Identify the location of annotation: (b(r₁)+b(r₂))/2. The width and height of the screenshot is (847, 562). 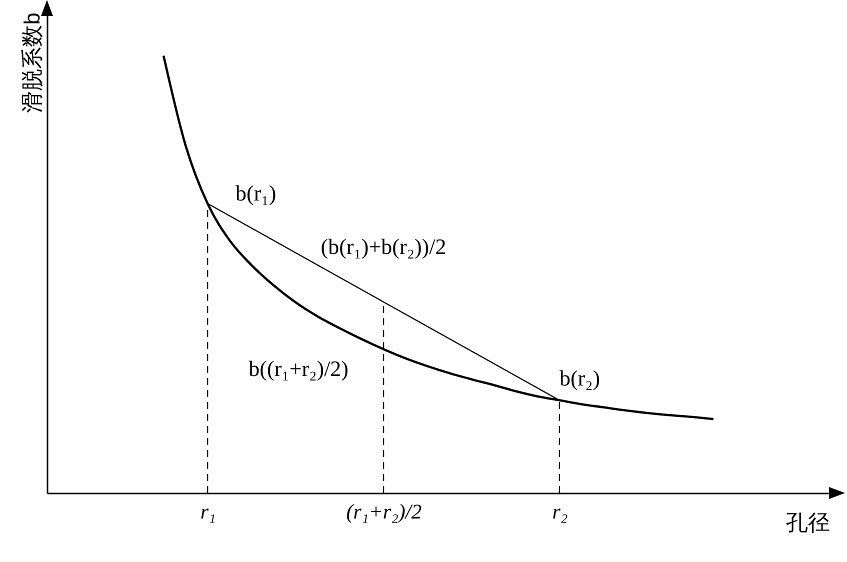
(383, 246).